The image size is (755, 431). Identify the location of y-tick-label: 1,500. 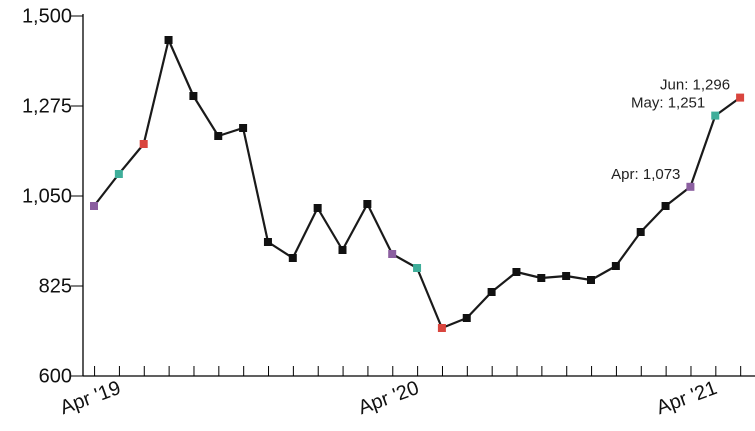
(47, 16).